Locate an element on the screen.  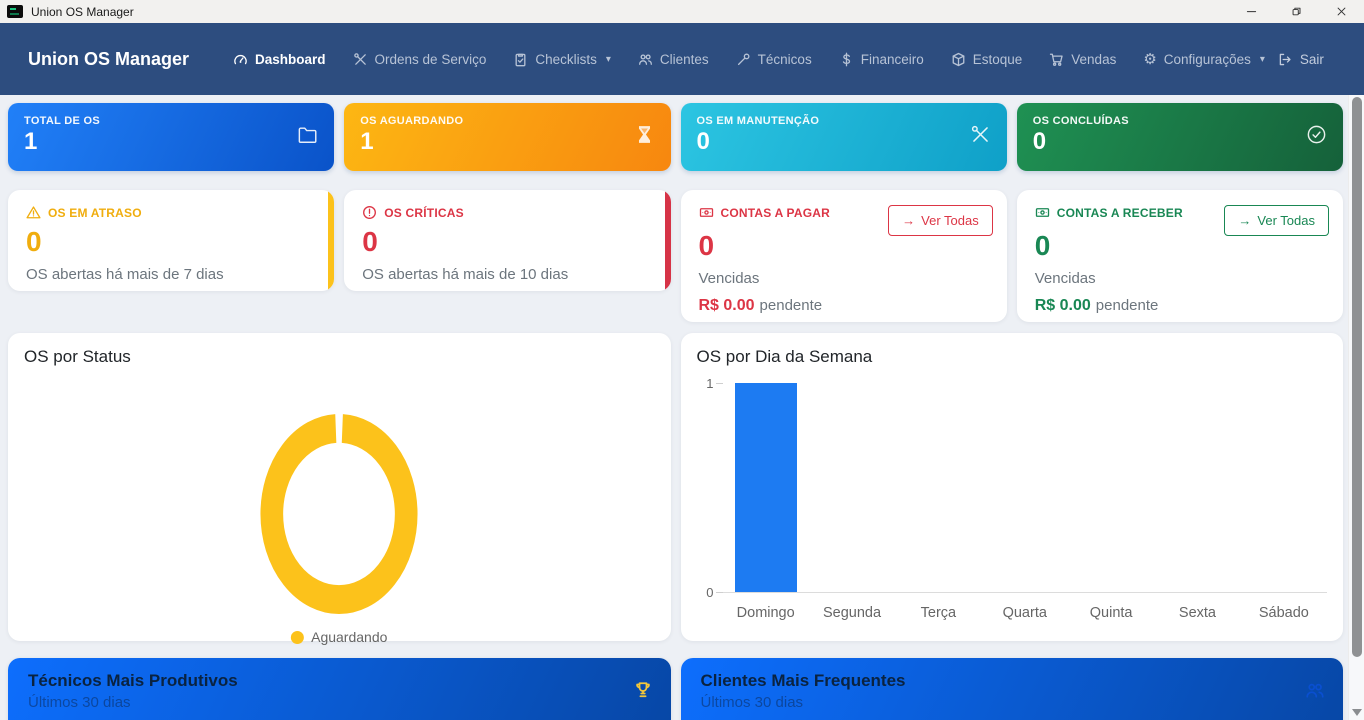
donut-ring is located at coordinates (339, 514).